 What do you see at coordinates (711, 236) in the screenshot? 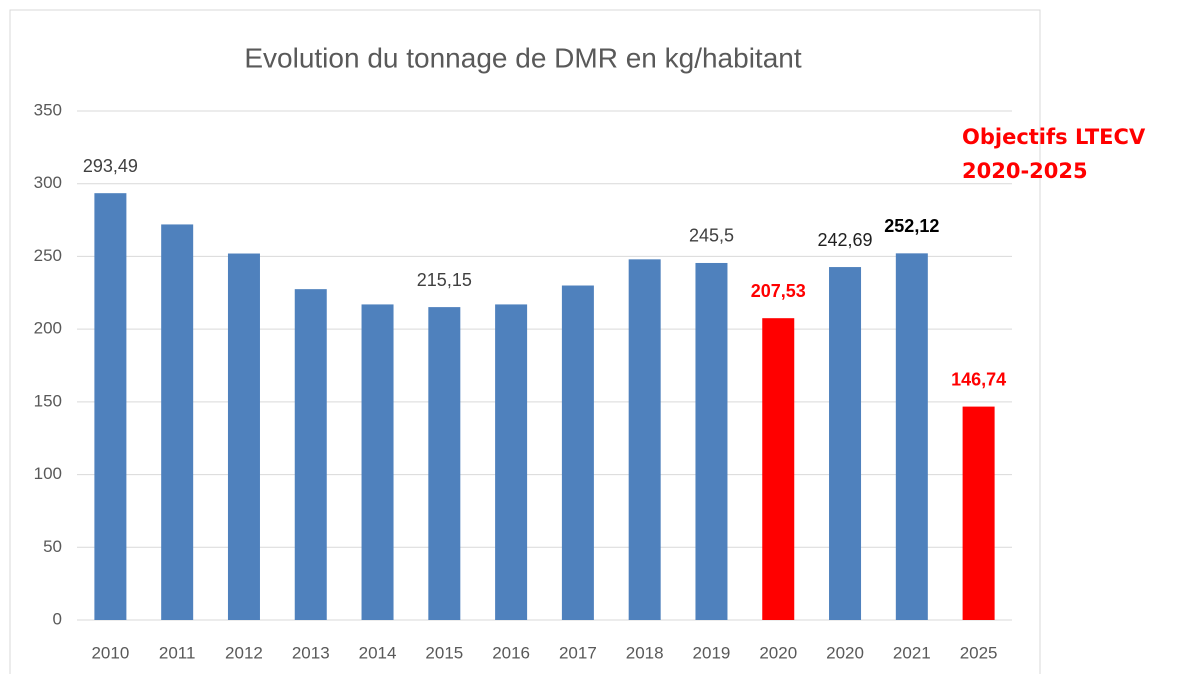
I see `value-label: 245,5` at bounding box center [711, 236].